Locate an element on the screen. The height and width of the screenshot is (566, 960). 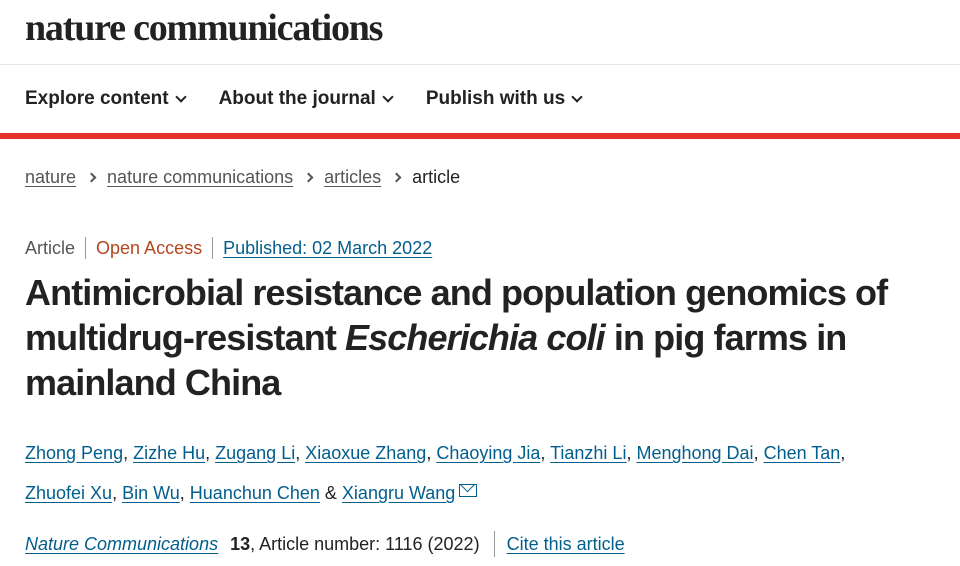
title-text: multidrug-resistant is located at coordinates (185, 337).